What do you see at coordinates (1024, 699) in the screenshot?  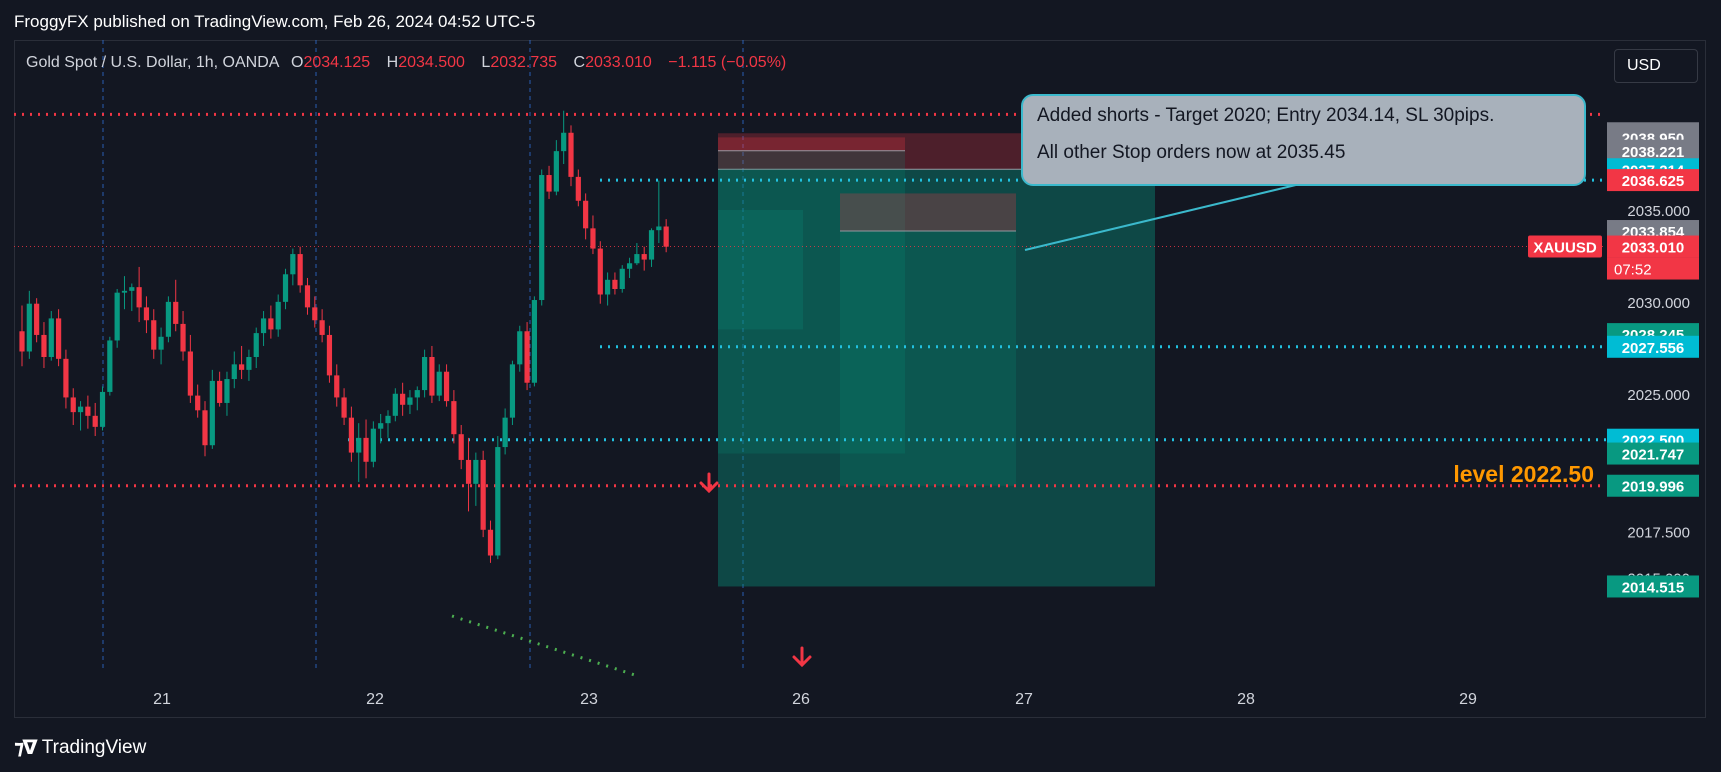 I see `time-axis-label: 27` at bounding box center [1024, 699].